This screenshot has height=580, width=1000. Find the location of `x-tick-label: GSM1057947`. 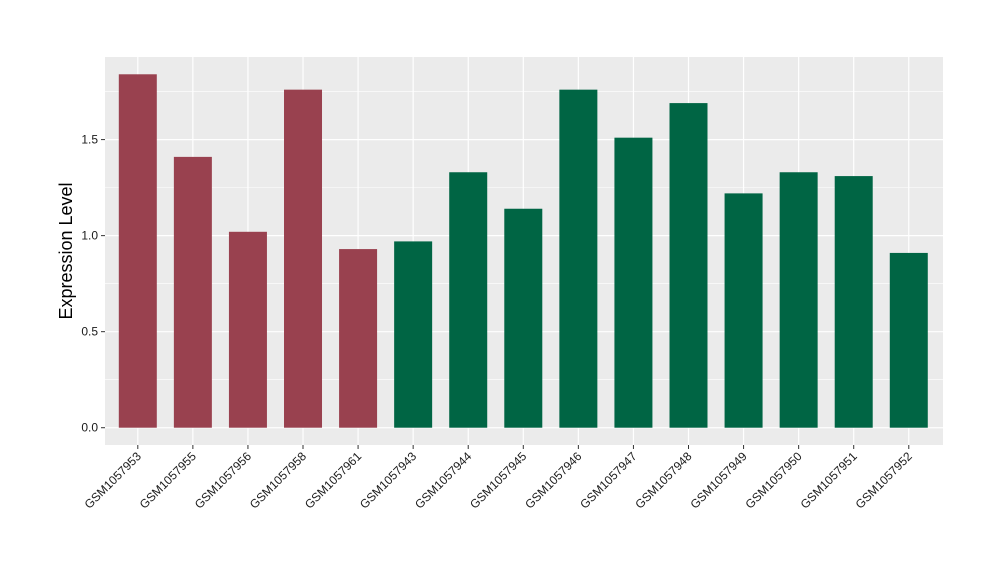

x-tick-label: GSM1057947 is located at coordinates (608, 480).